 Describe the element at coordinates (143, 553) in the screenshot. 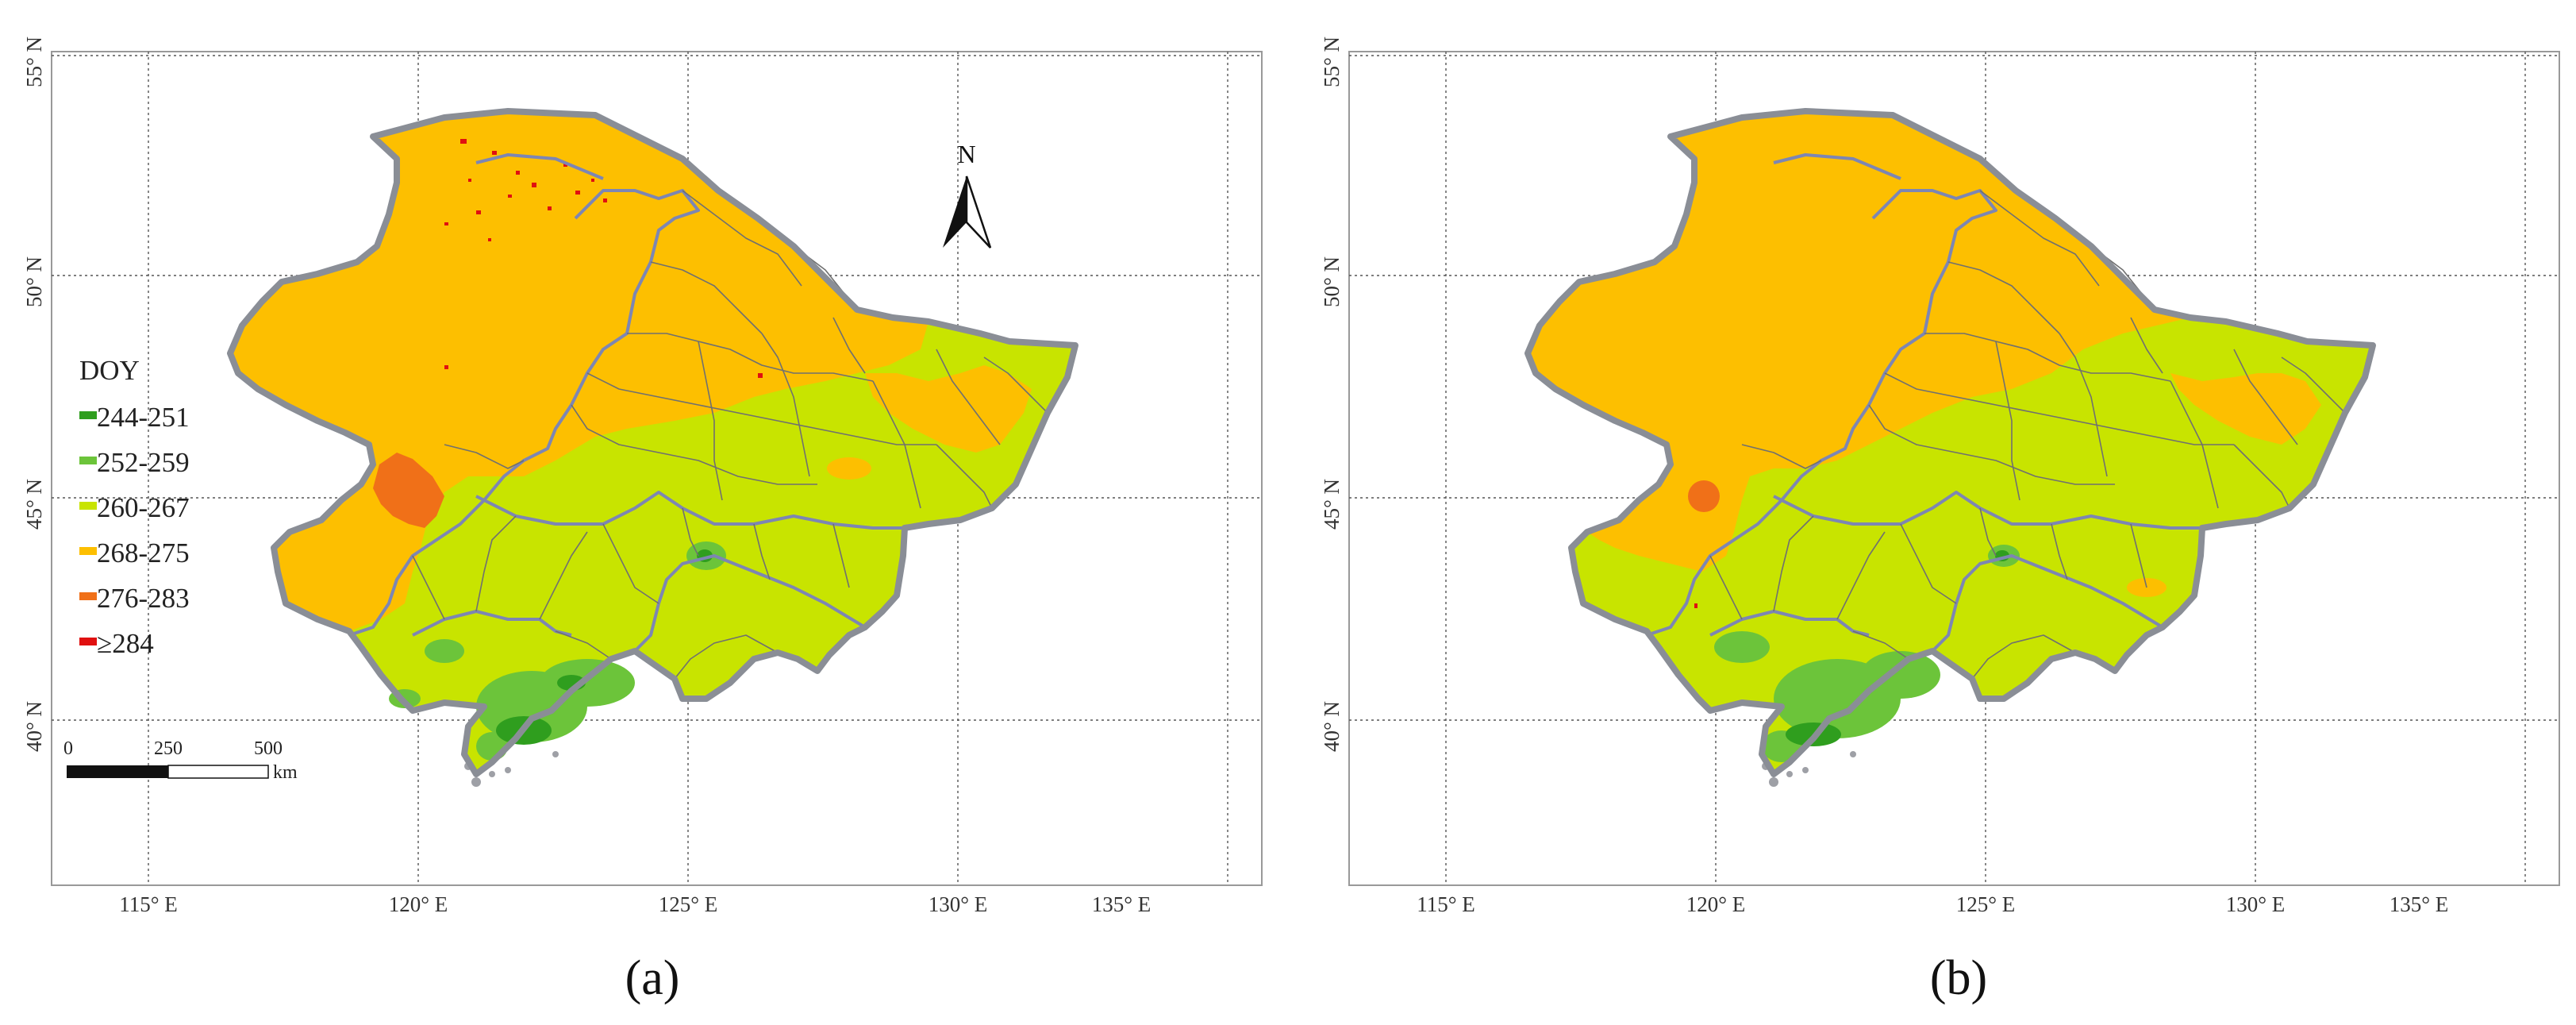

I see `legend-item-label: 268-275` at that location.